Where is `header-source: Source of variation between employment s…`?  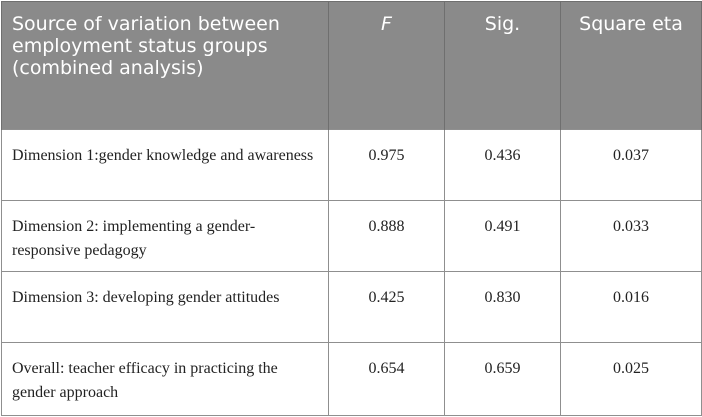
header-source: Source of variation between employment s… is located at coordinates (165, 65).